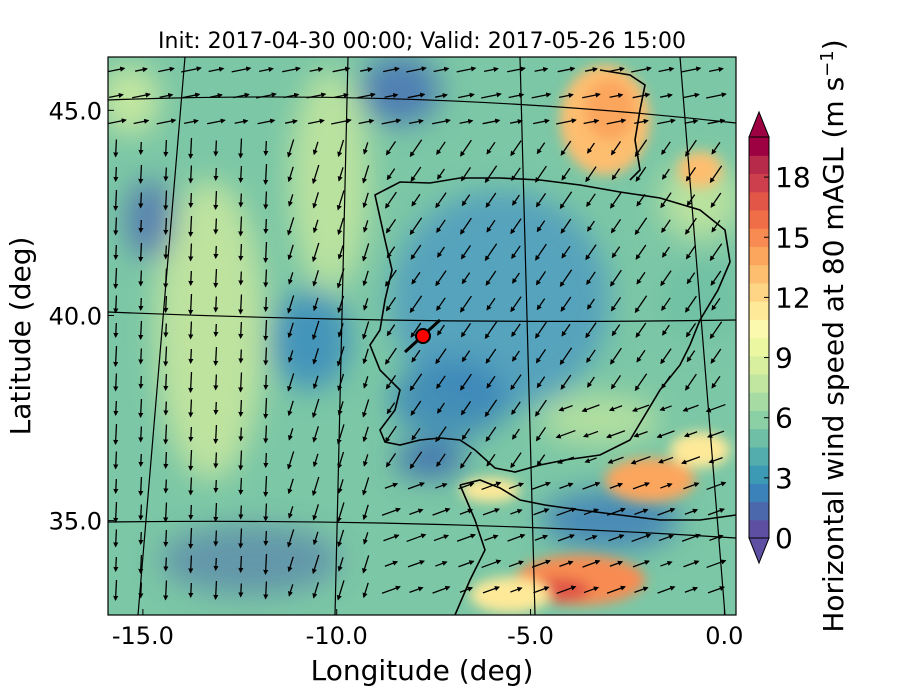 The width and height of the screenshot is (900, 700). Describe the element at coordinates (759, 551) in the screenshot. I see `colorbar-extend-min` at that location.